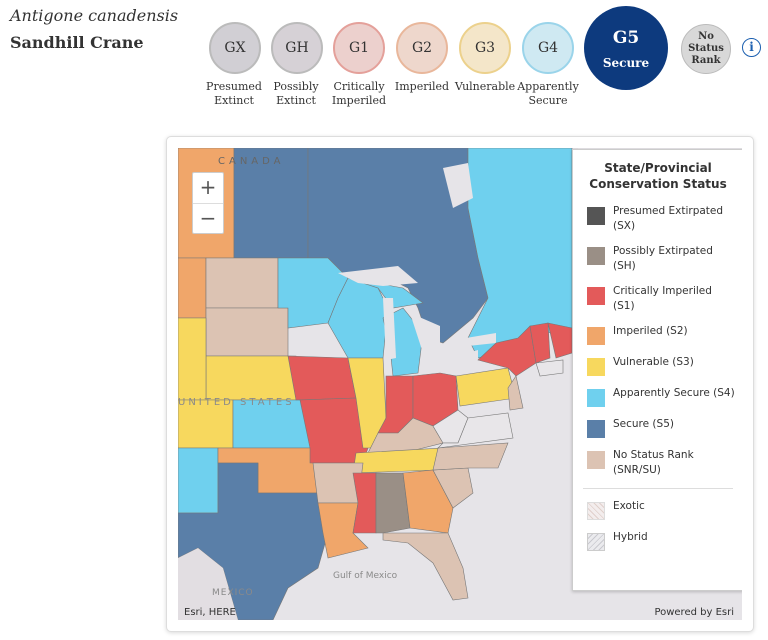 Image resolution: width=768 pixels, height=640 pixels. I want to click on zoom-control: + −, so click(208, 203).